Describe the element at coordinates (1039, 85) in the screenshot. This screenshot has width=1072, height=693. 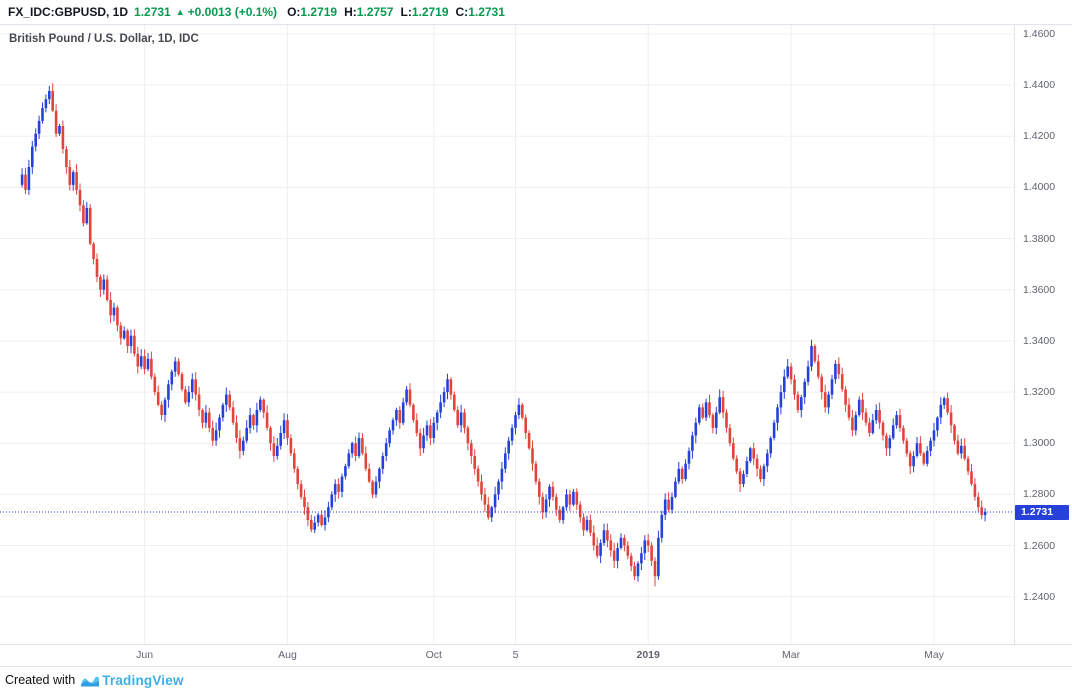
I see `price-tick-label: 1.4400` at that location.